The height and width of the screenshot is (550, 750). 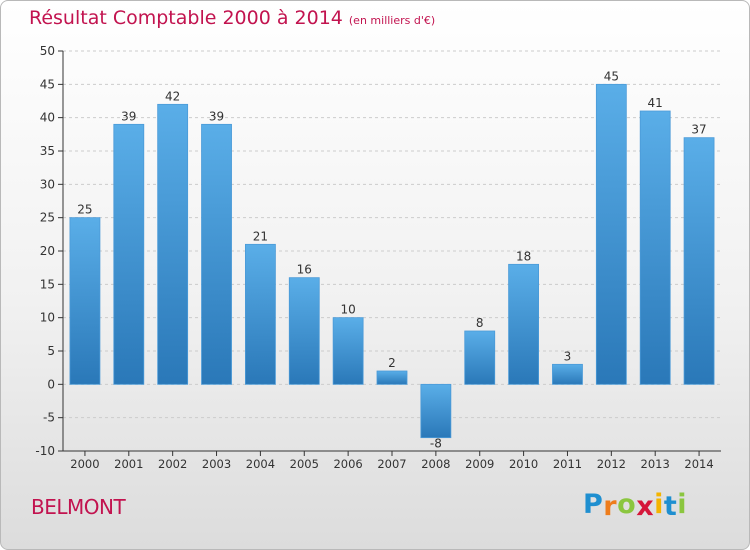 I want to click on logo-letter: P, so click(x=593, y=504).